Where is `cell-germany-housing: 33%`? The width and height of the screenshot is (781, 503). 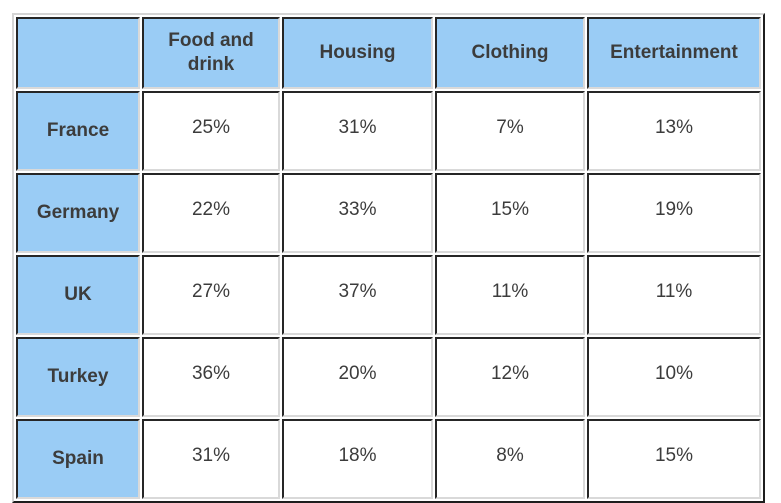 cell-germany-housing: 33% is located at coordinates (357, 213).